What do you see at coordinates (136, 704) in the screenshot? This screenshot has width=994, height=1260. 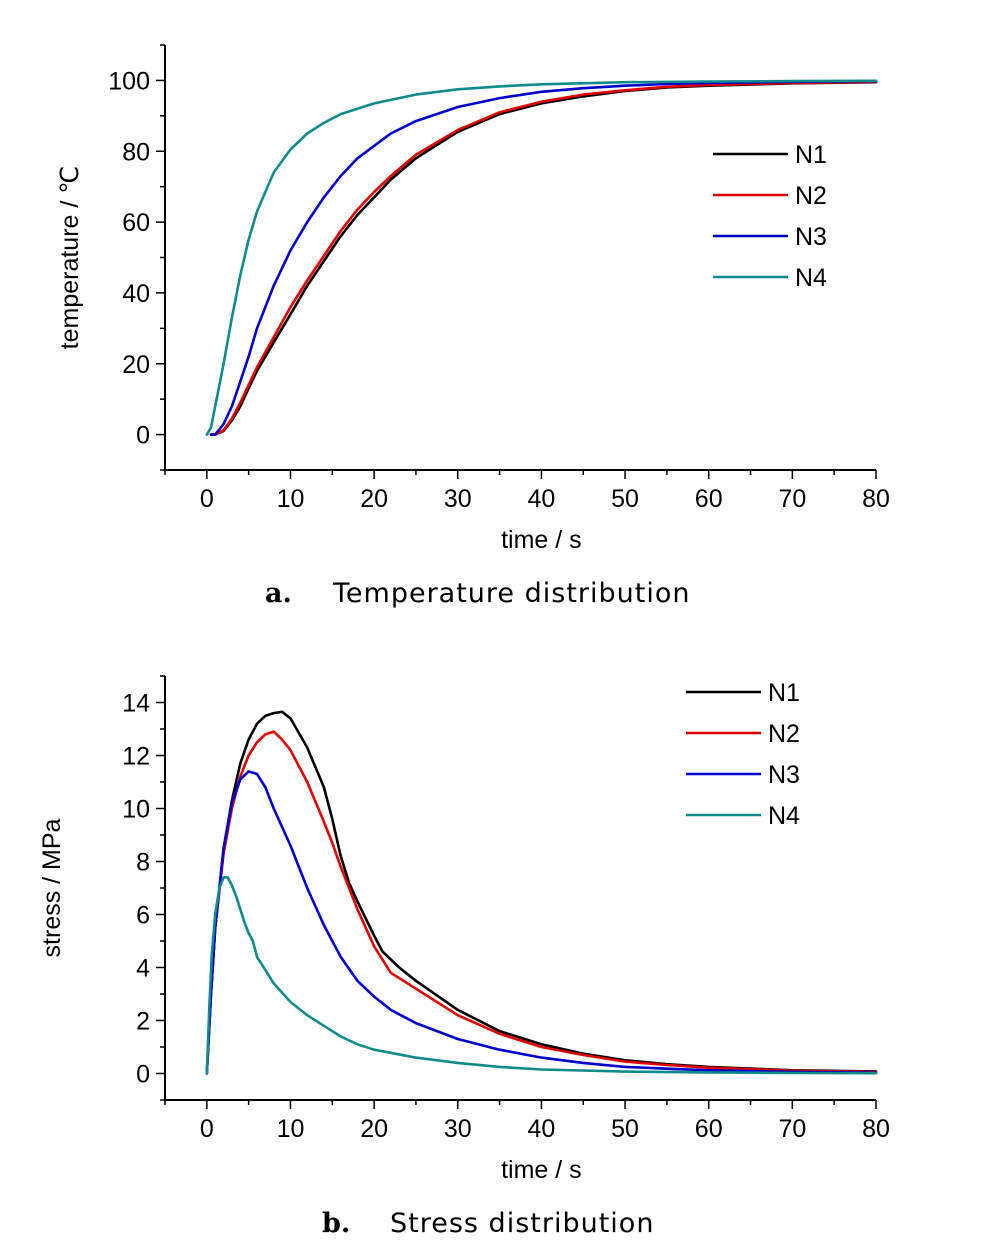 I see `y-tick-label: 14` at bounding box center [136, 704].